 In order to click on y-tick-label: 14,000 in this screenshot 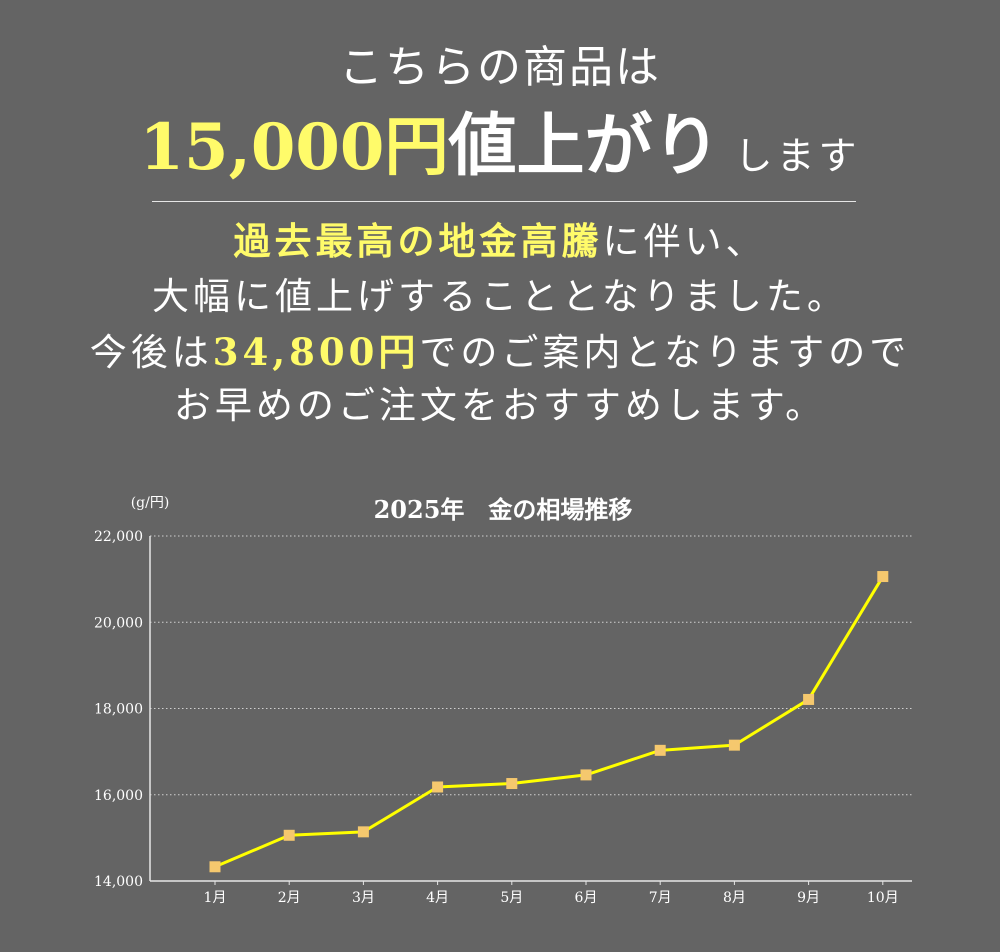, I will do `click(118, 882)`.